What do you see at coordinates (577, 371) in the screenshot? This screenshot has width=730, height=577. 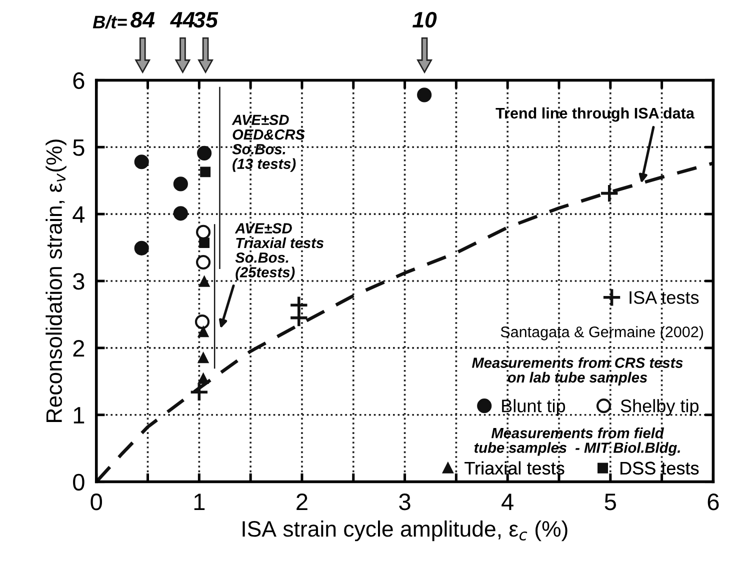 I see `annotation: Measurements from CRS tests on lab tube samples` at bounding box center [577, 371].